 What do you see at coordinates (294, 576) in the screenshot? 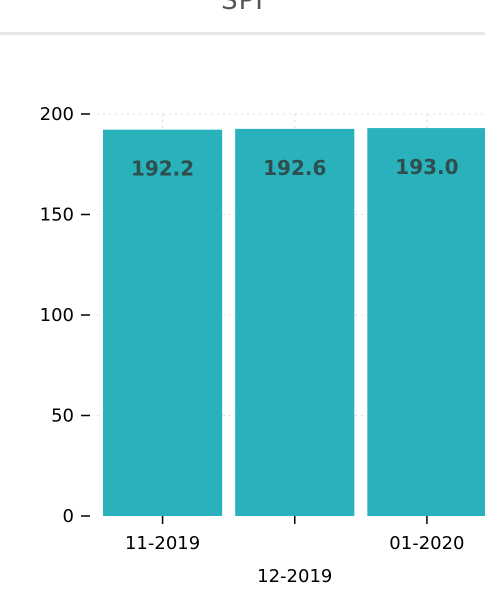
I see `x-tick-label: 12-2019` at bounding box center [294, 576].